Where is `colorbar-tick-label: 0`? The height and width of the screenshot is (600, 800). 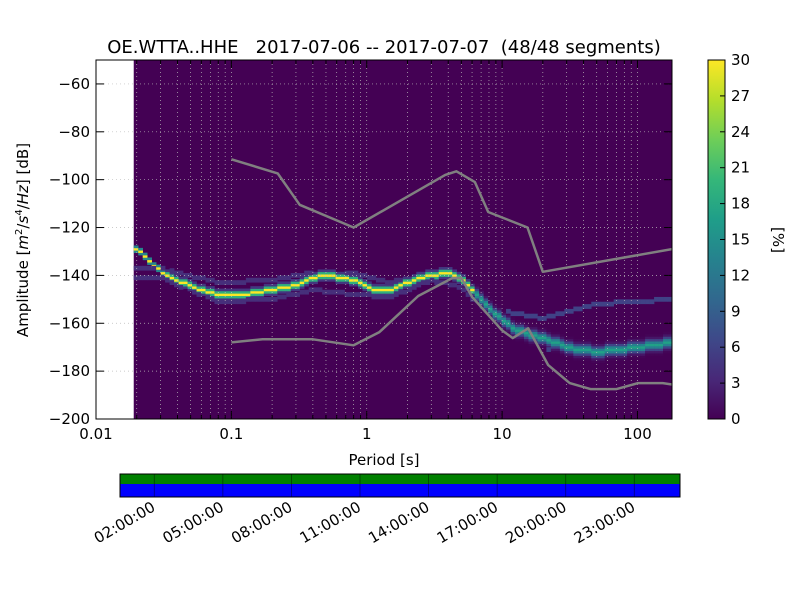 colorbar-tick-label: 0 is located at coordinates (736, 419).